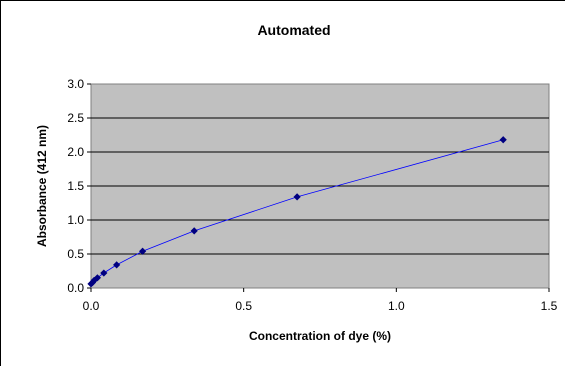  Describe the element at coordinates (396, 306) in the screenshot. I see `x-tick-label: 1.0` at that location.